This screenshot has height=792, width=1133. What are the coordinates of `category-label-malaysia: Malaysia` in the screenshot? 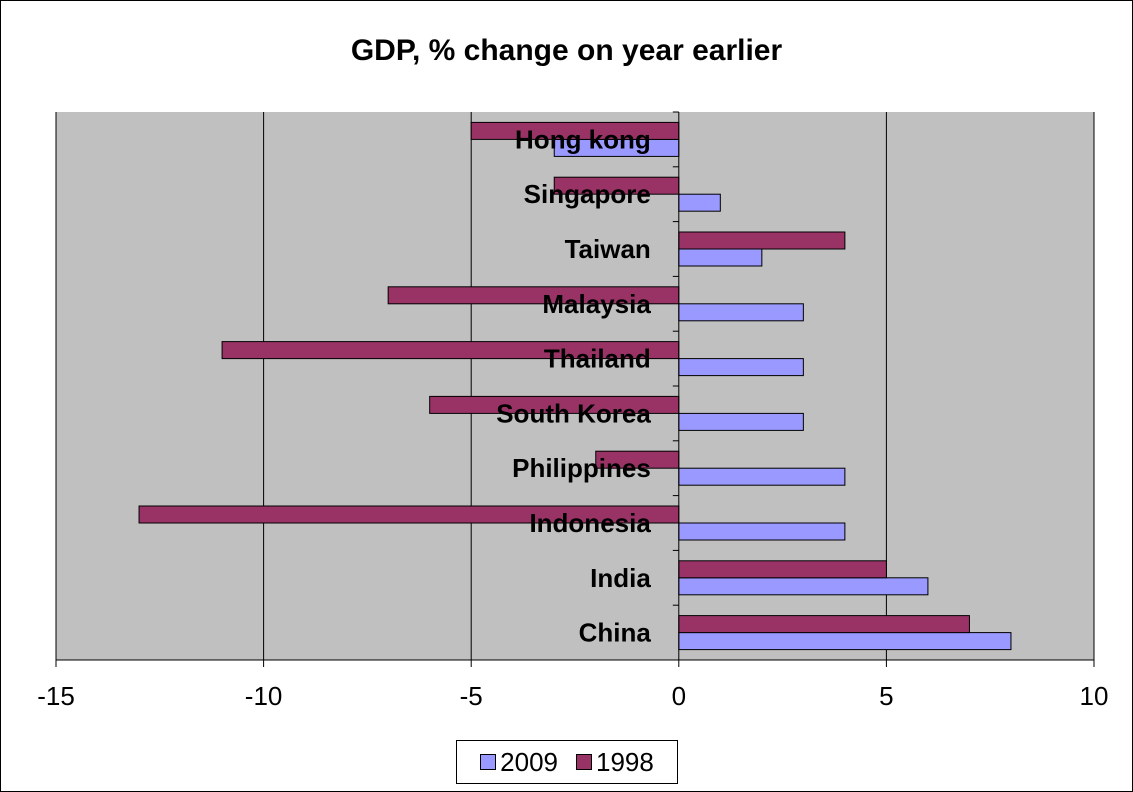 It's located at (596, 304).